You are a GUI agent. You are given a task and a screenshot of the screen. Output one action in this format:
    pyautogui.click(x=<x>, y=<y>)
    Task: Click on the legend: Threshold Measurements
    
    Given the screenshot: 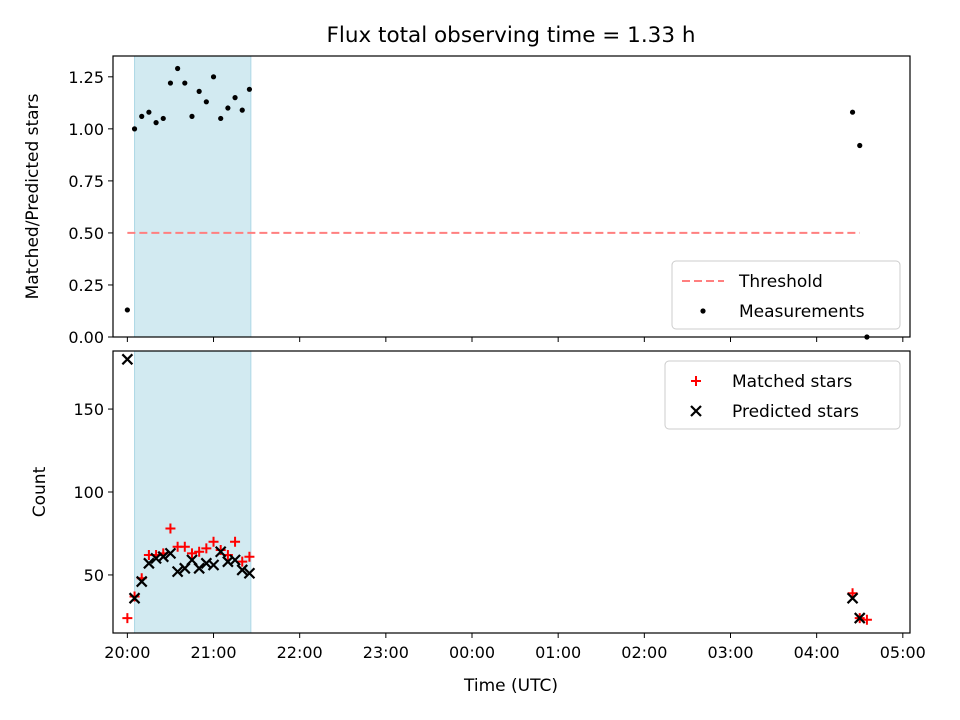 What is the action you would take?
    pyautogui.click(x=786, y=295)
    